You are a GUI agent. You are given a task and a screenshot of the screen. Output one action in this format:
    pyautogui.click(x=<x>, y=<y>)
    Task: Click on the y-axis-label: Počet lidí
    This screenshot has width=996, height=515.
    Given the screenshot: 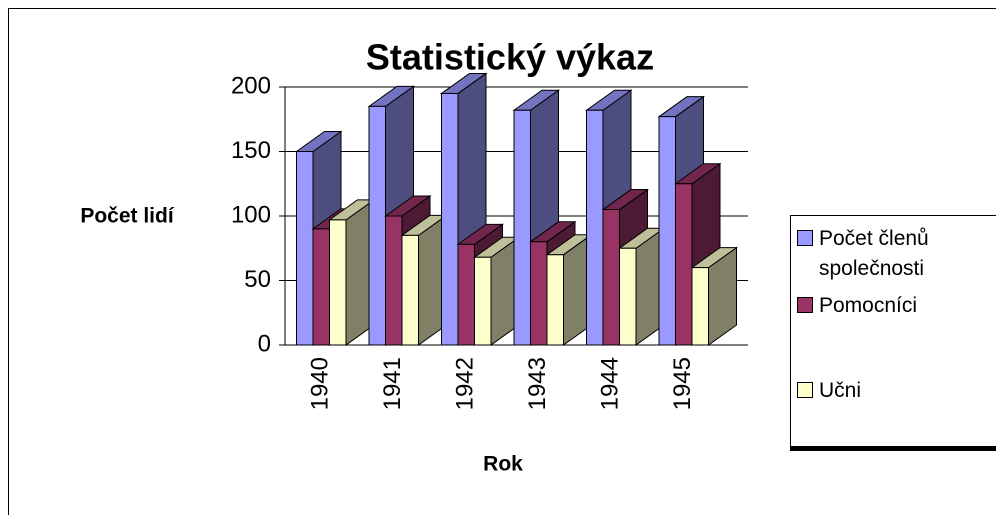 What is the action you would take?
    pyautogui.click(x=127, y=216)
    